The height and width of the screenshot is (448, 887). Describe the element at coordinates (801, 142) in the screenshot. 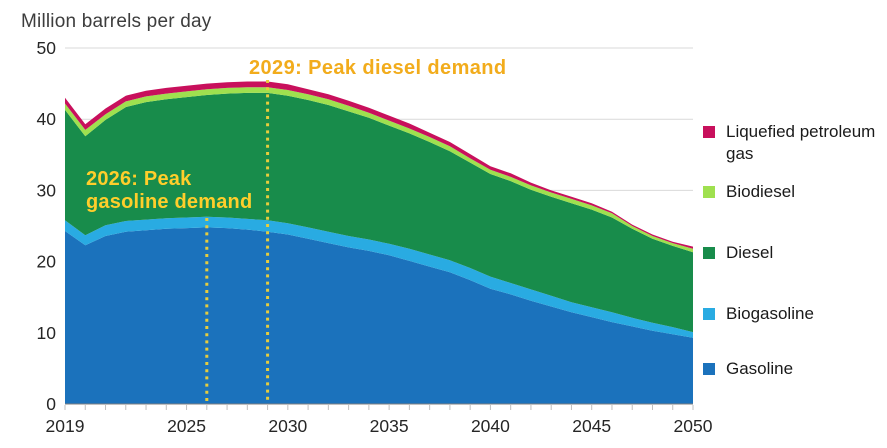

I see `legend-label-lpg: Liquefied petroleum gas` at that location.